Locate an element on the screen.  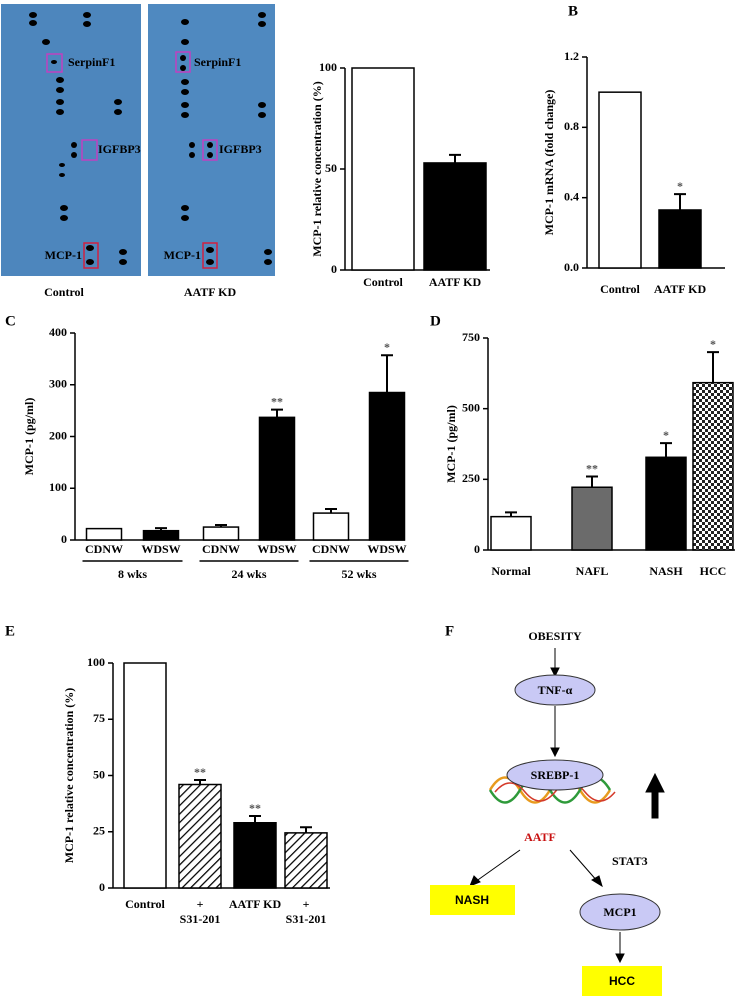
blot-label: IGFBP3 is located at coordinates (119, 149).